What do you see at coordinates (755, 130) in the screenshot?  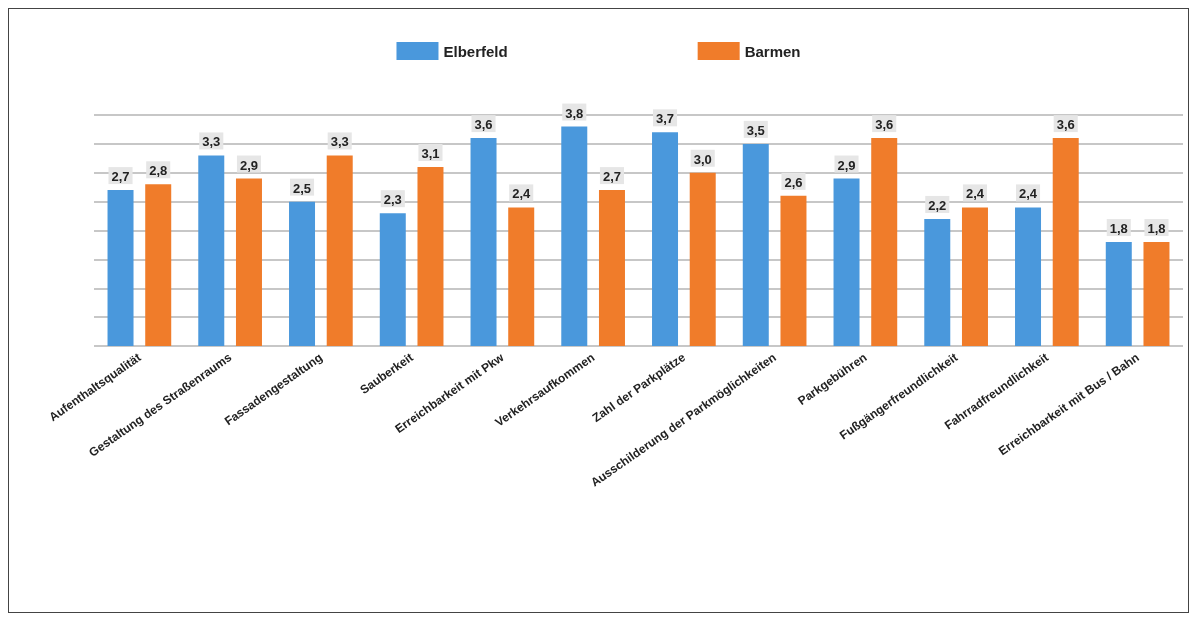 I see `data-label: 3,5` at bounding box center [755, 130].